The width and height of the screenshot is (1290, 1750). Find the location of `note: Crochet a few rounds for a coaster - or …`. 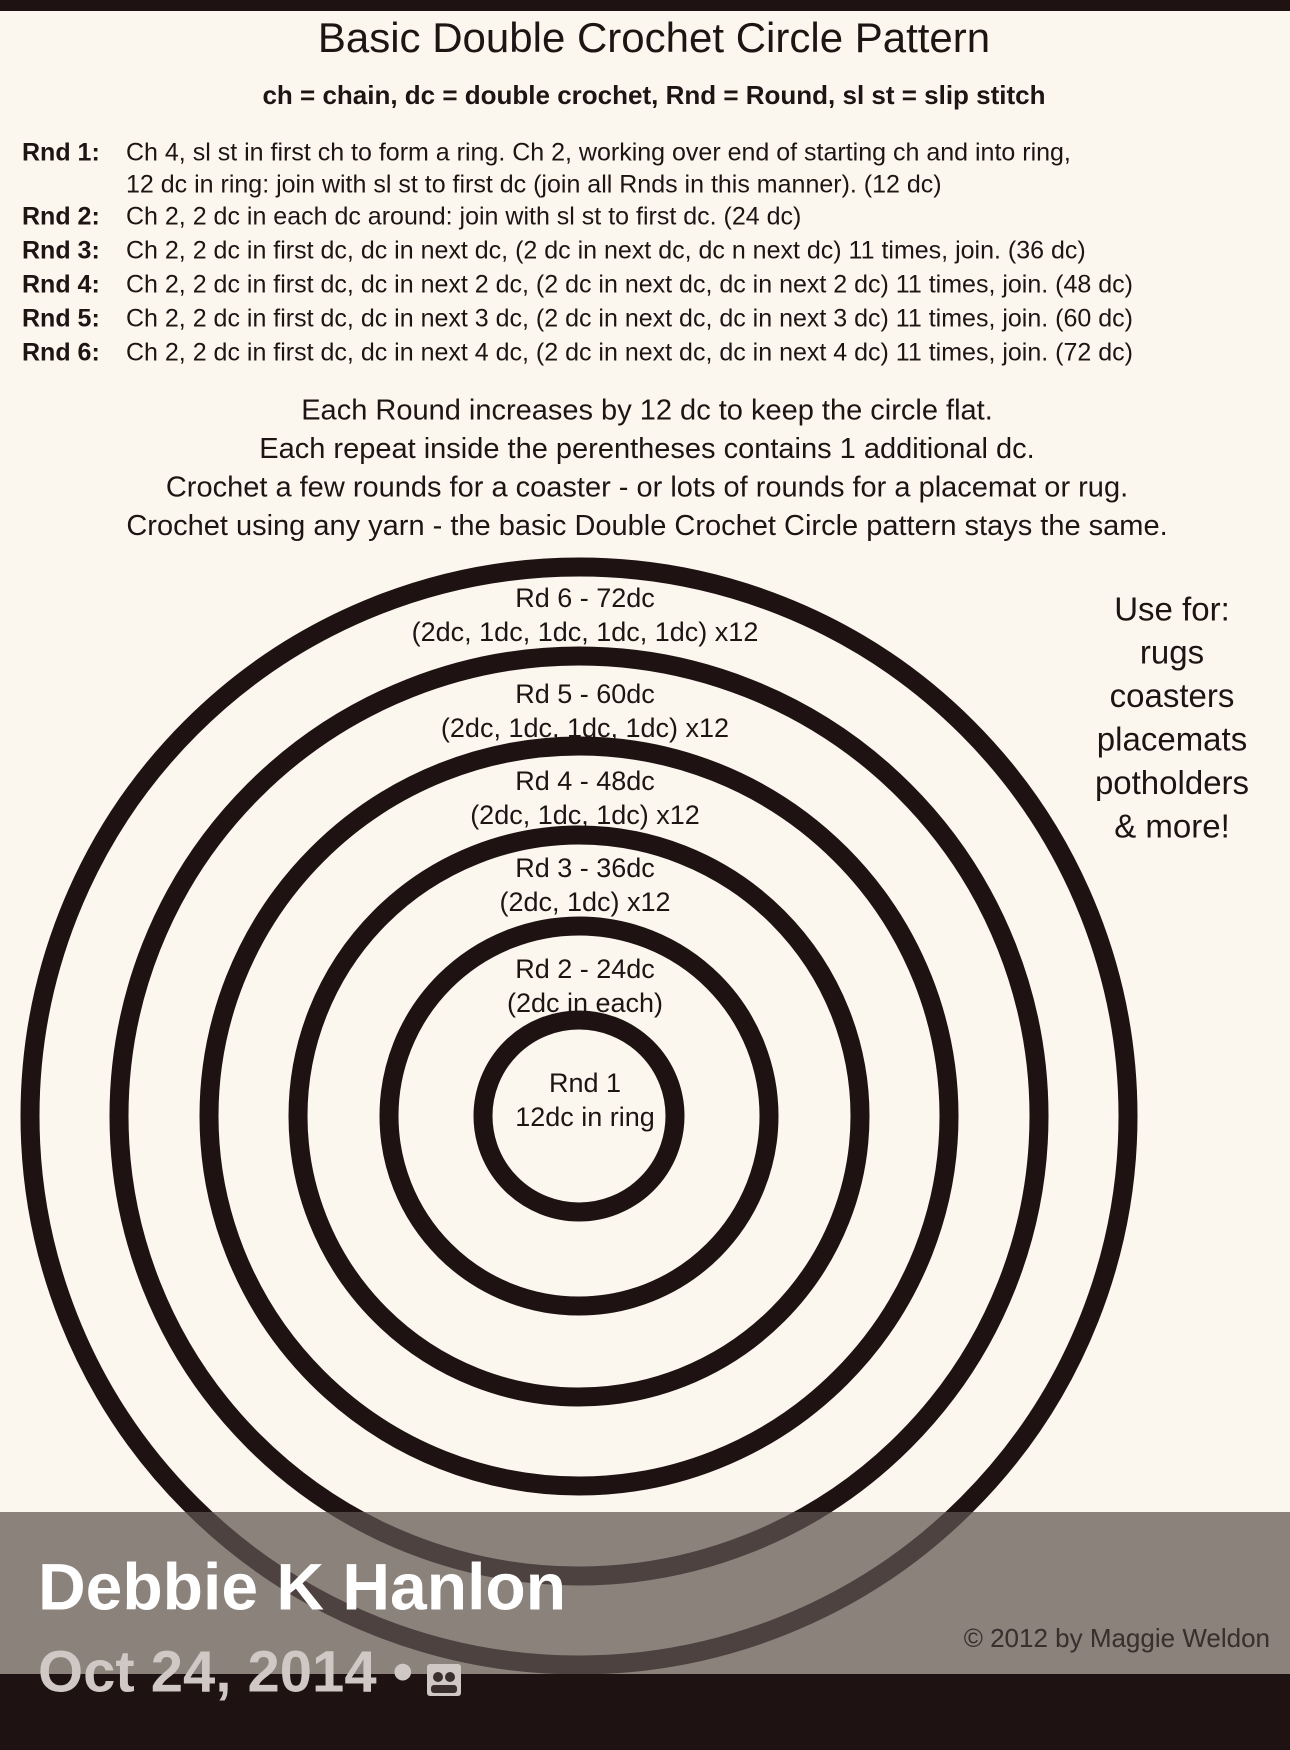

note: Crochet a few rounds for a coaster - or … is located at coordinates (647, 488).